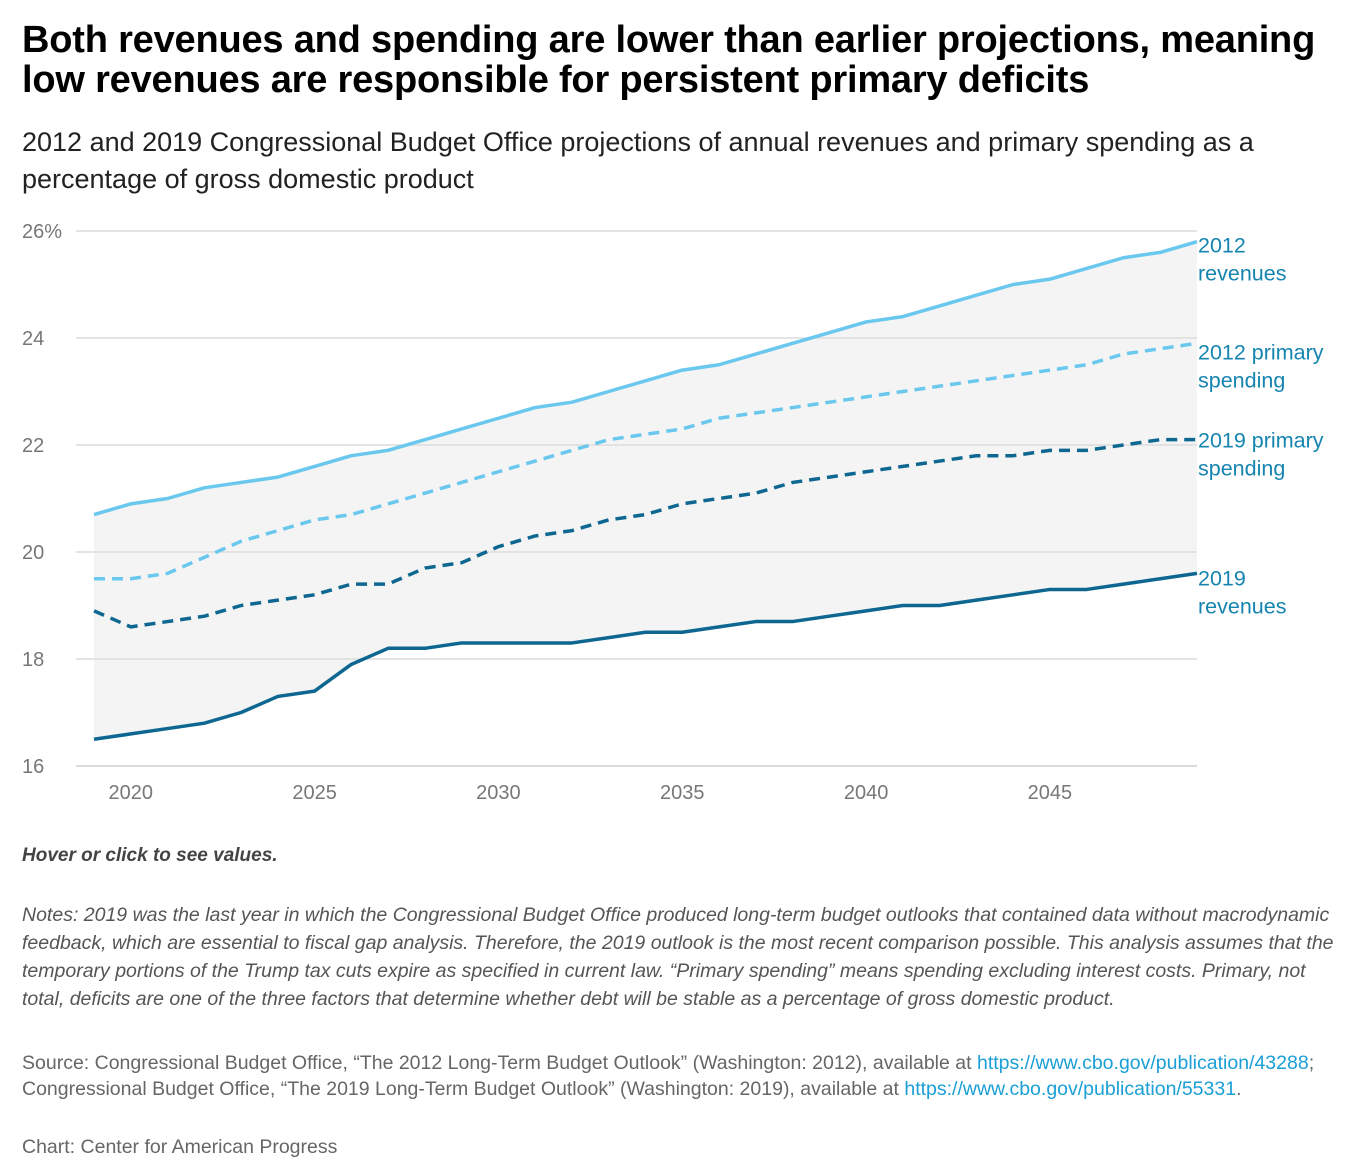  Describe the element at coordinates (33, 660) in the screenshot. I see `y-tick-label: 18` at that location.